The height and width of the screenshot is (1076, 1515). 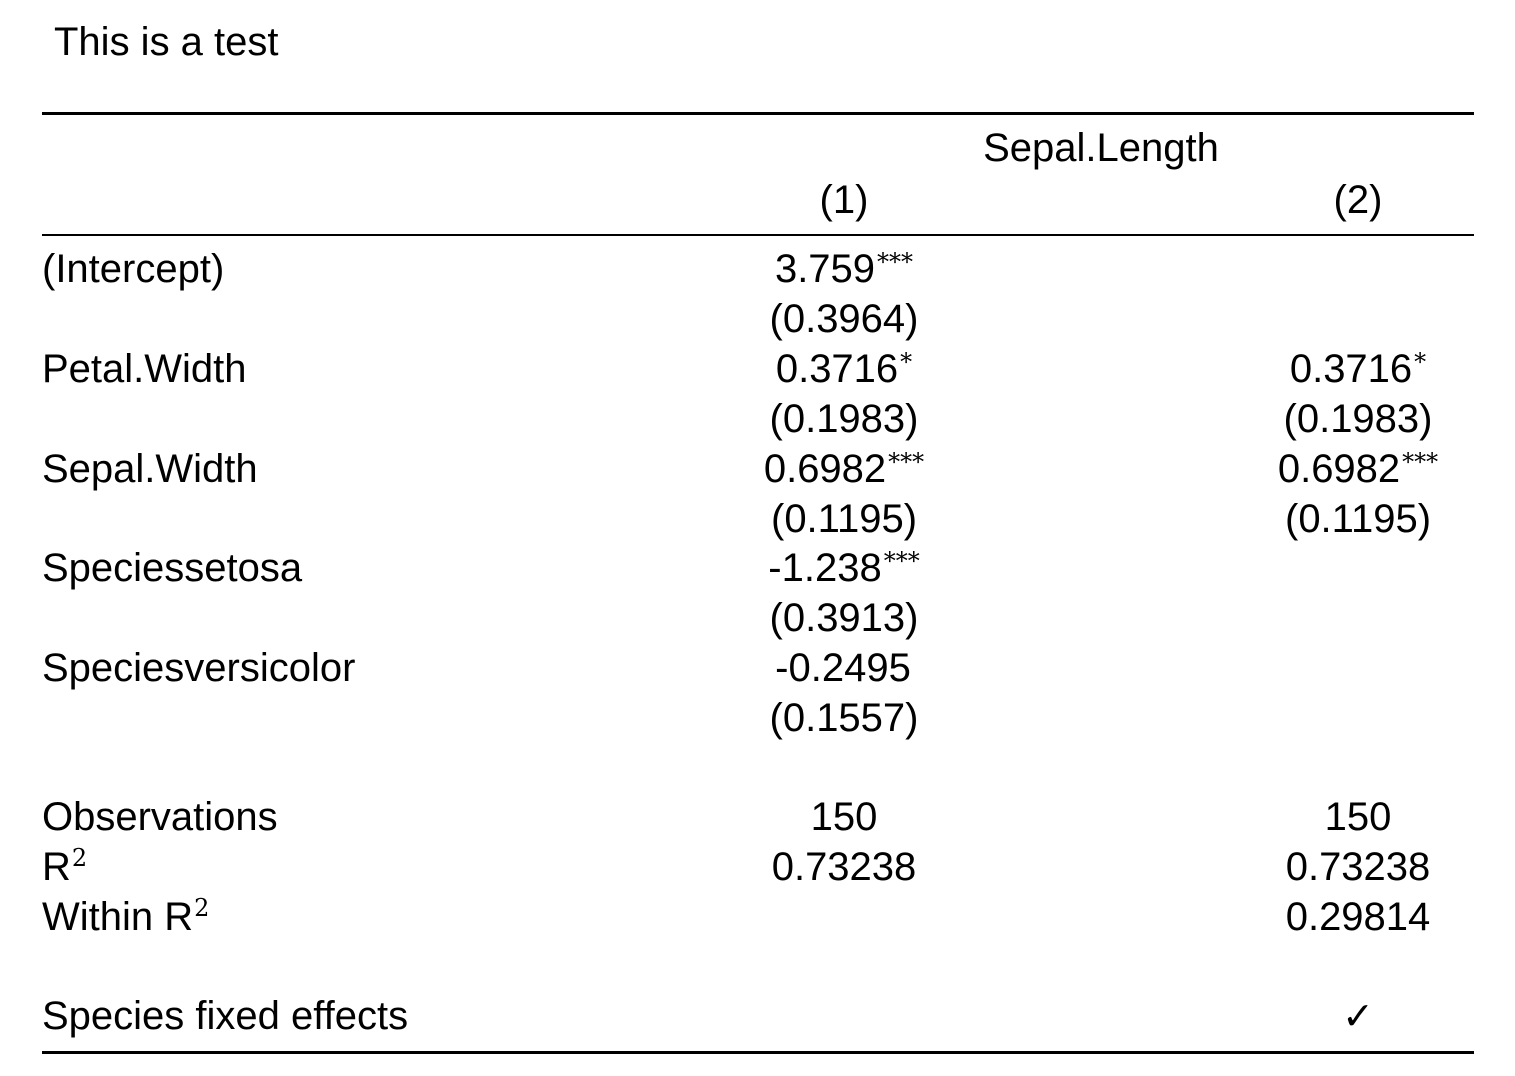 What do you see at coordinates (844, 269) in the screenshot?
I see `coef-cell: 3.759***` at bounding box center [844, 269].